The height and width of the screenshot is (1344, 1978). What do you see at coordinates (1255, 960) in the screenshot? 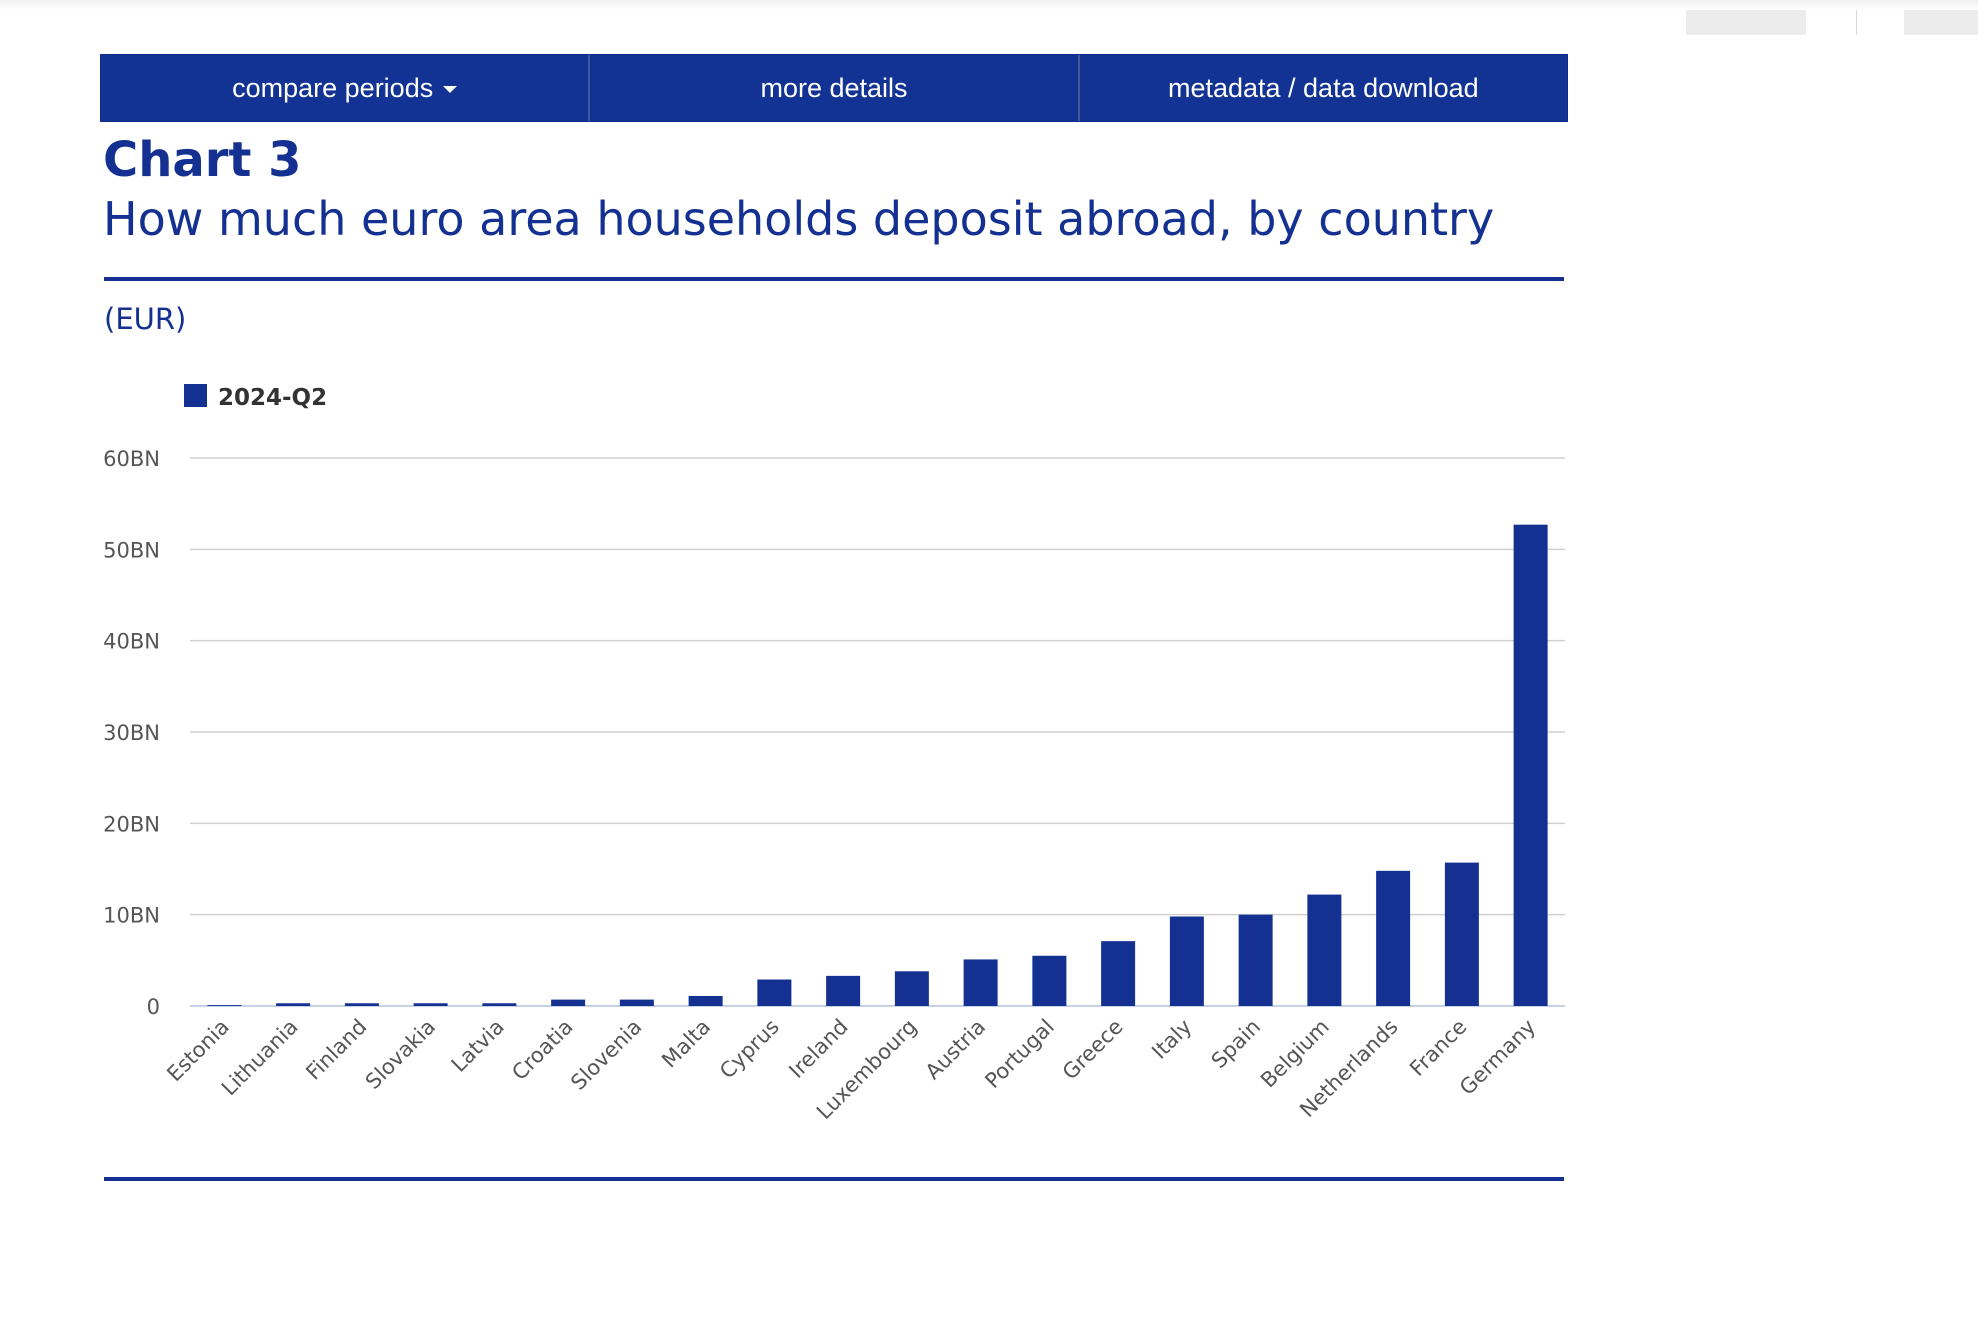
I see `bar-spain` at bounding box center [1255, 960].